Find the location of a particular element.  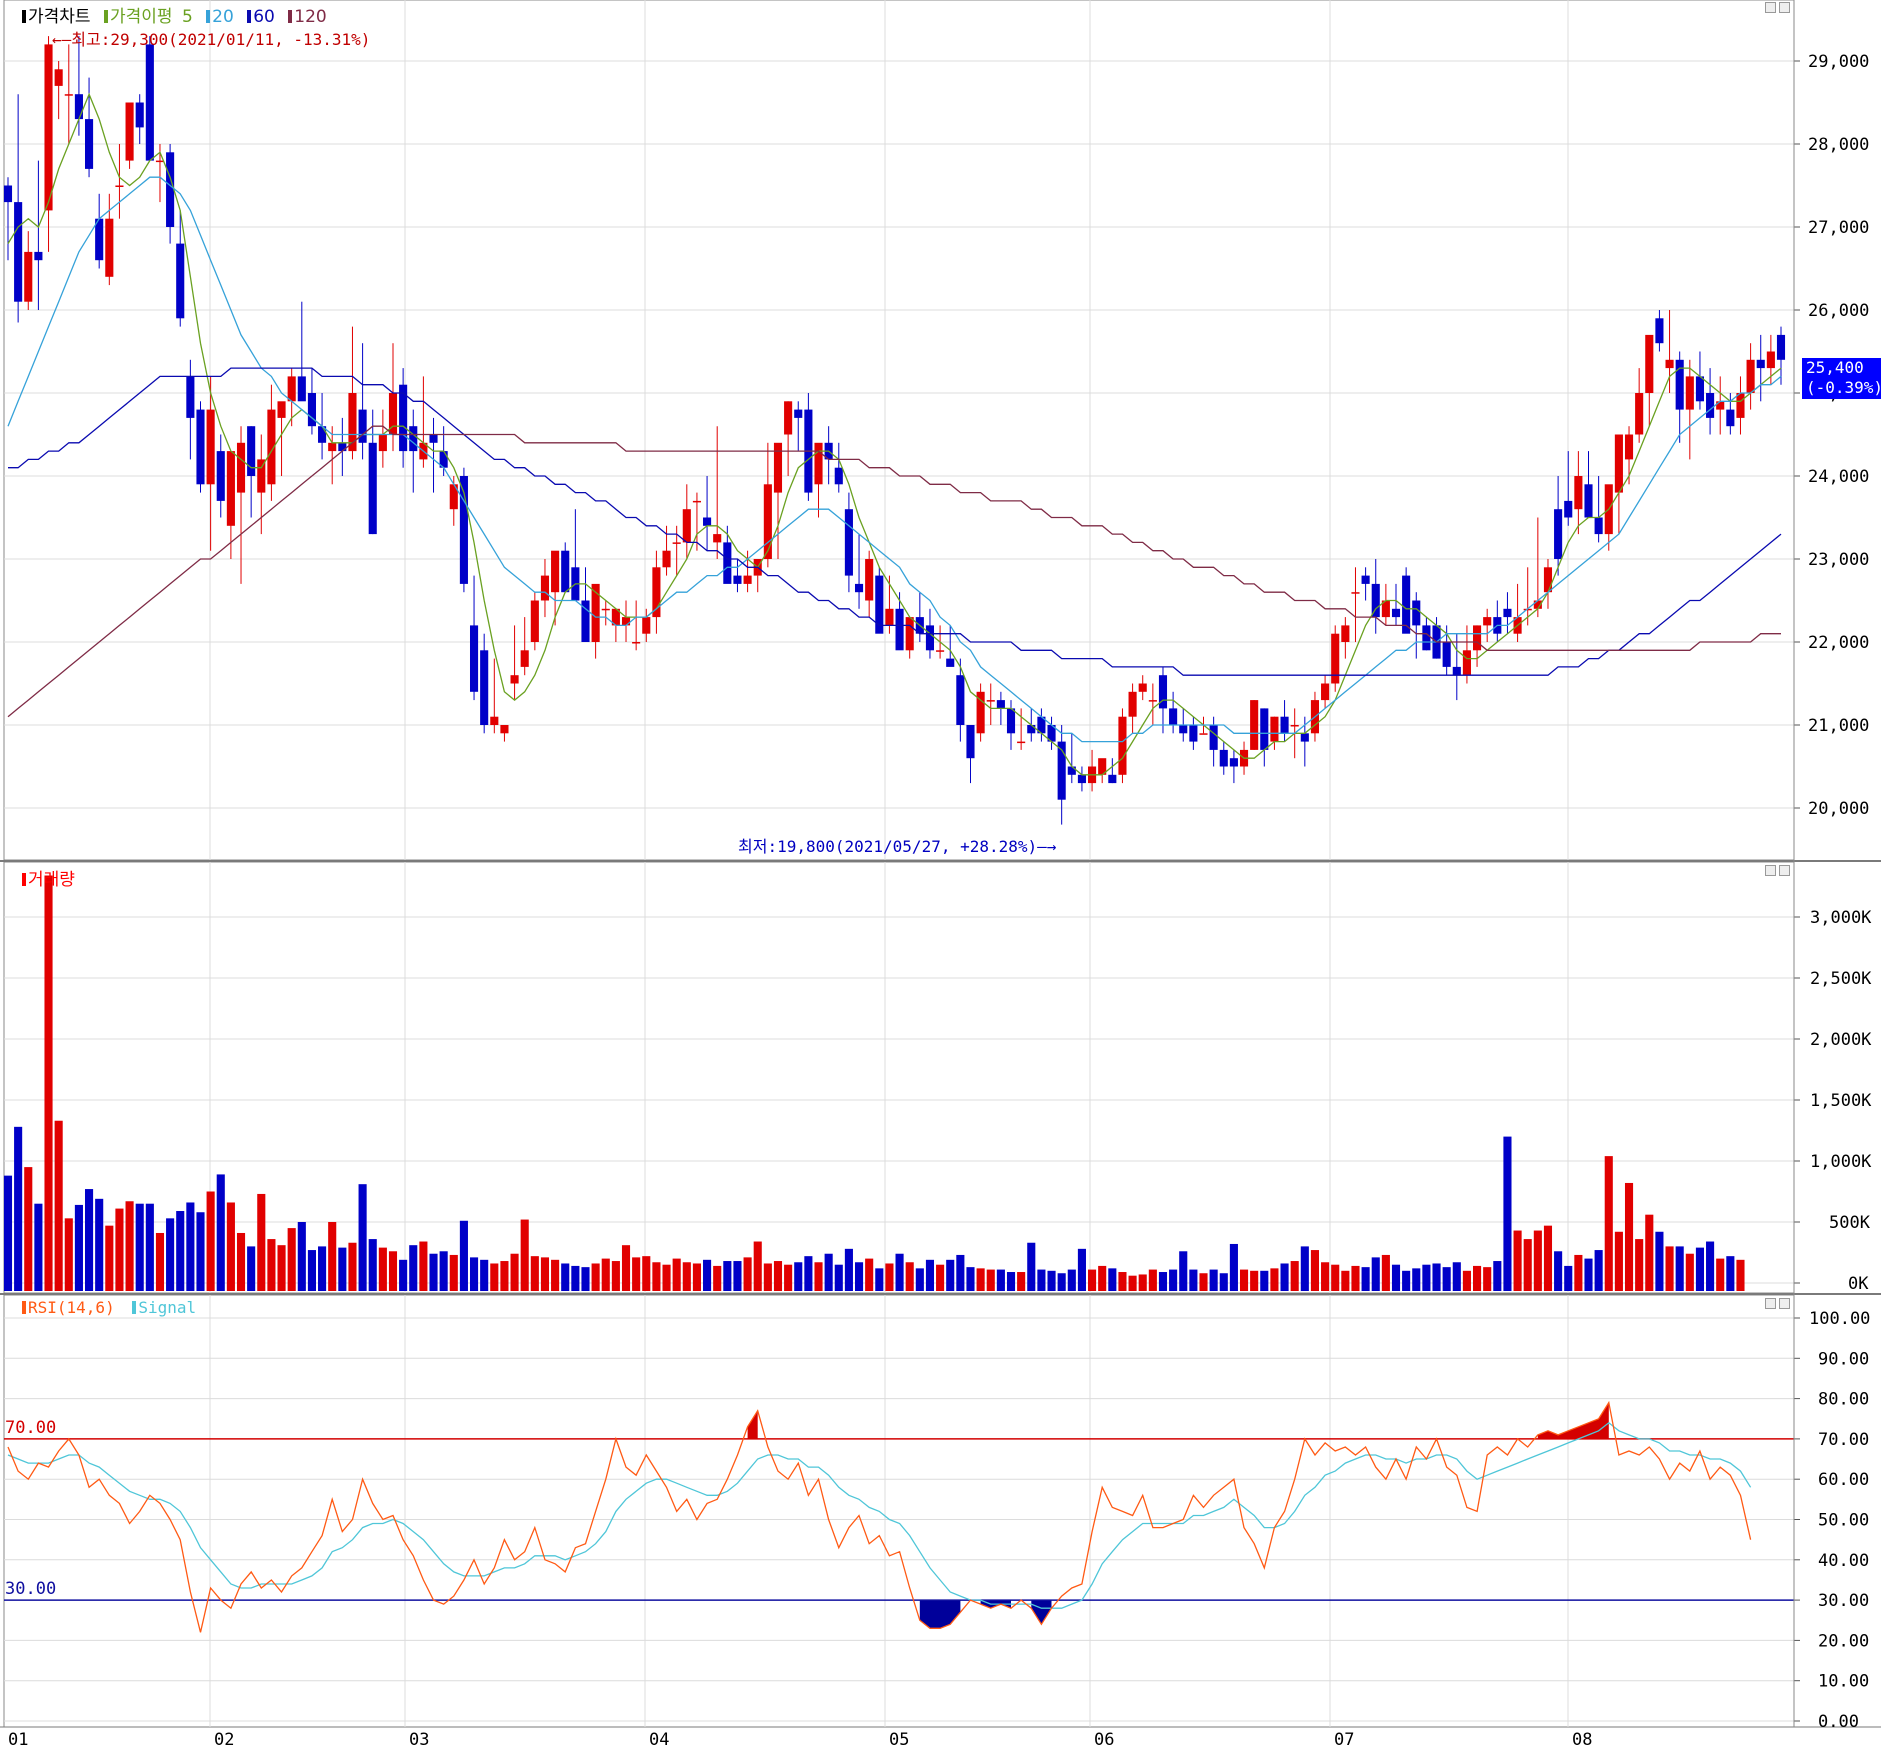

legend-rsi: RSI(14,6) is located at coordinates (70, 1307).